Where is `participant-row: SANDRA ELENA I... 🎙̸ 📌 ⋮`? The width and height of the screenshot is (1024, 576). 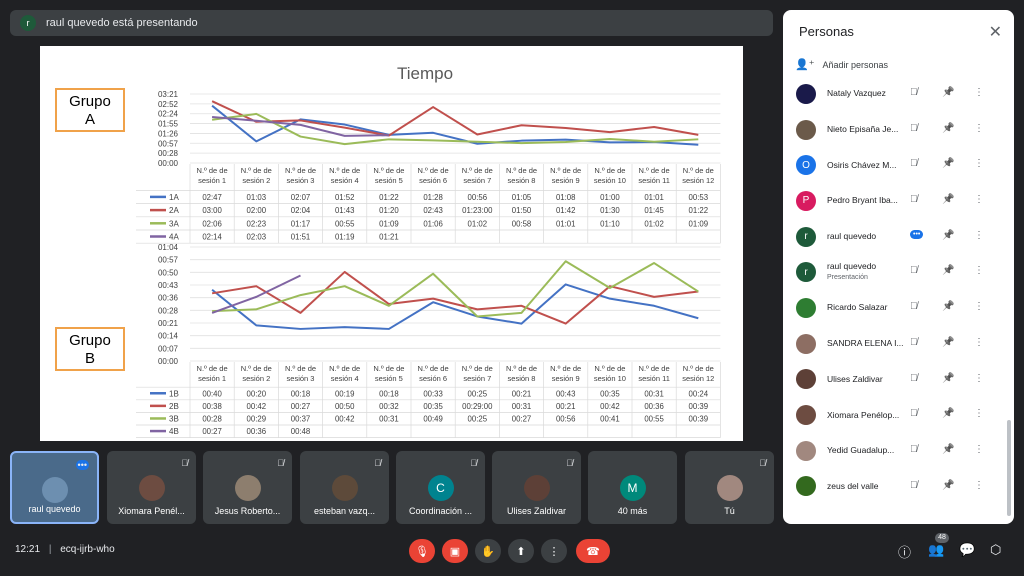
participant-row: SANDRA ELENA I... 🎙̸ 📌 ⋮ is located at coordinates (895, 344).